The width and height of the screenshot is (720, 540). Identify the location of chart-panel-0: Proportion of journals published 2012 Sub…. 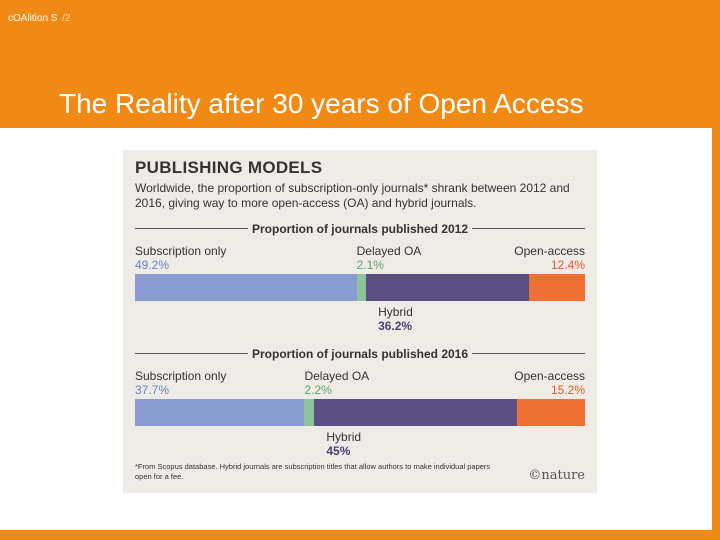
(360, 280).